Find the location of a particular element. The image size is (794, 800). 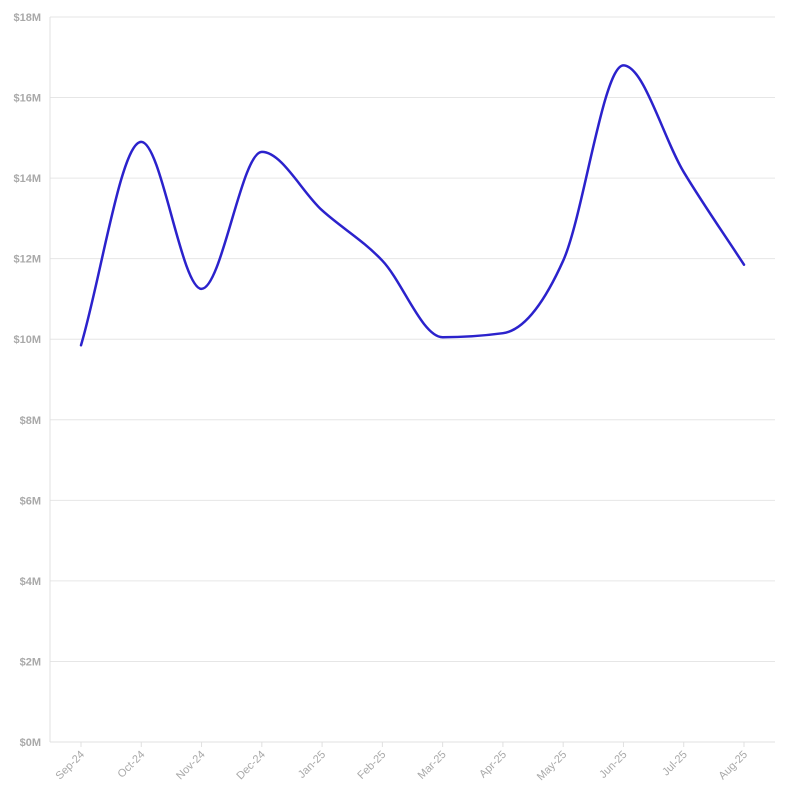

x-tick-label: Sep-24 is located at coordinates (71, 766).